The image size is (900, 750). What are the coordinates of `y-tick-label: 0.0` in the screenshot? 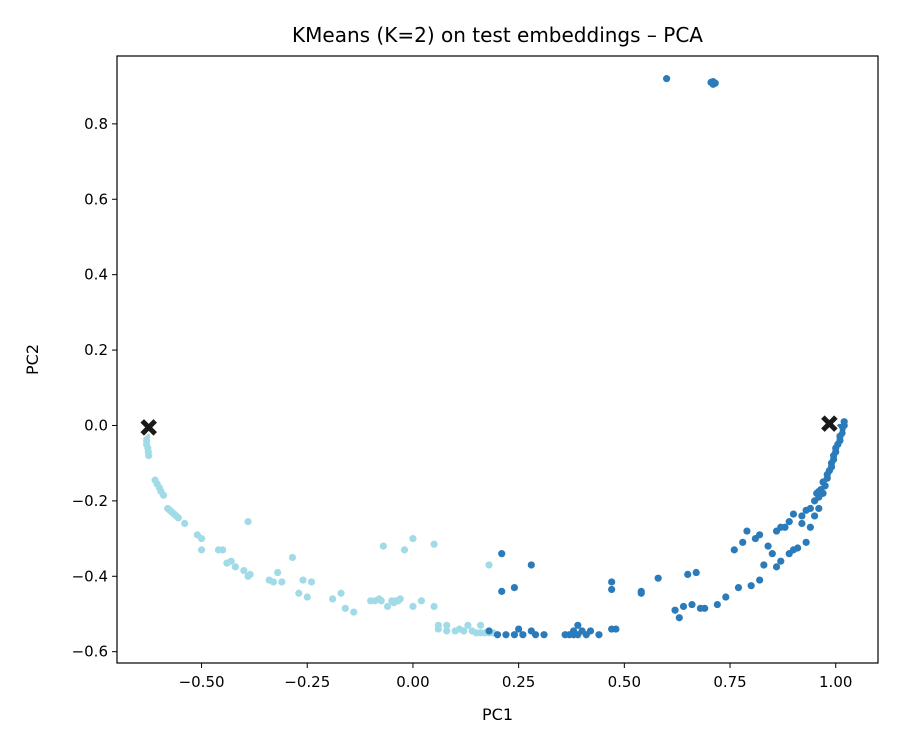 It's located at (96, 425).